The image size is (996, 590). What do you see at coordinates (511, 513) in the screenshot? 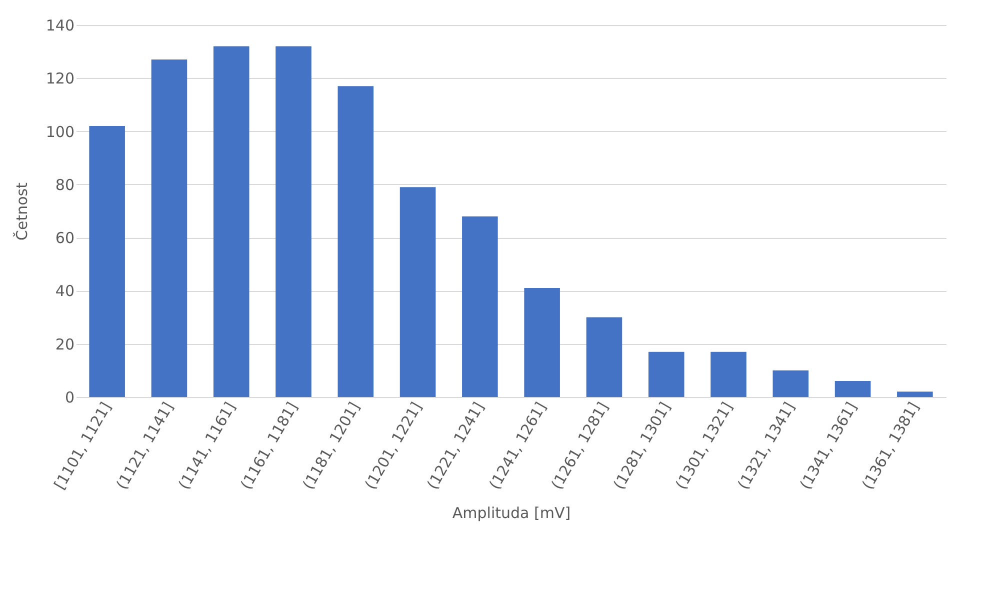
I see `x-axis-title: Amplituda [mV]` at bounding box center [511, 513].